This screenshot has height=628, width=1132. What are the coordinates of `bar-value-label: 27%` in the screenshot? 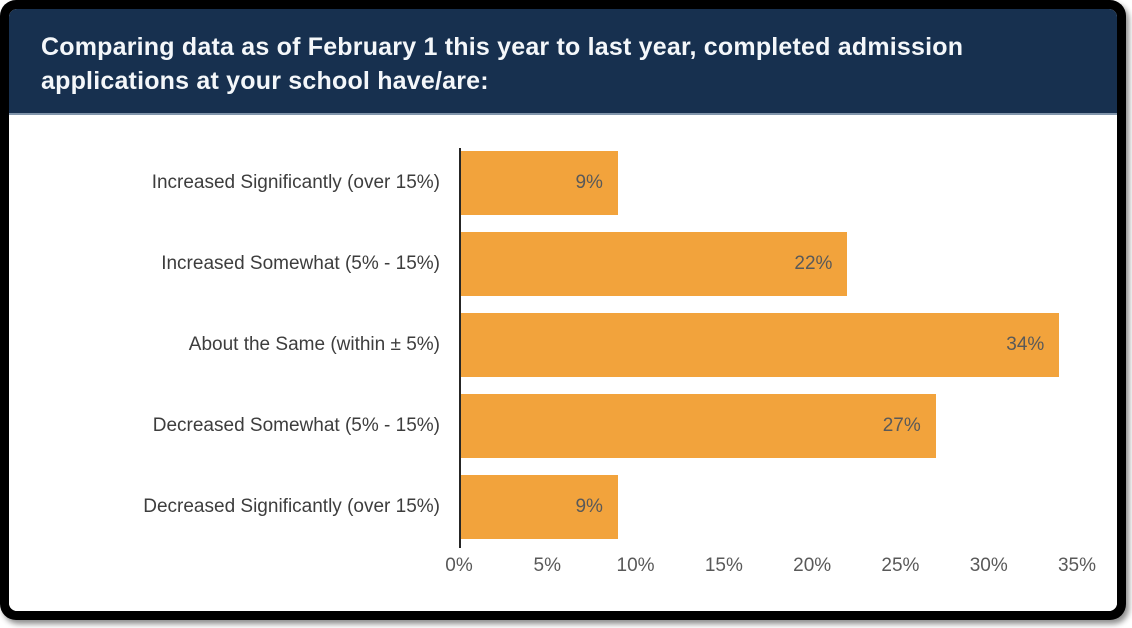 It's located at (901, 425).